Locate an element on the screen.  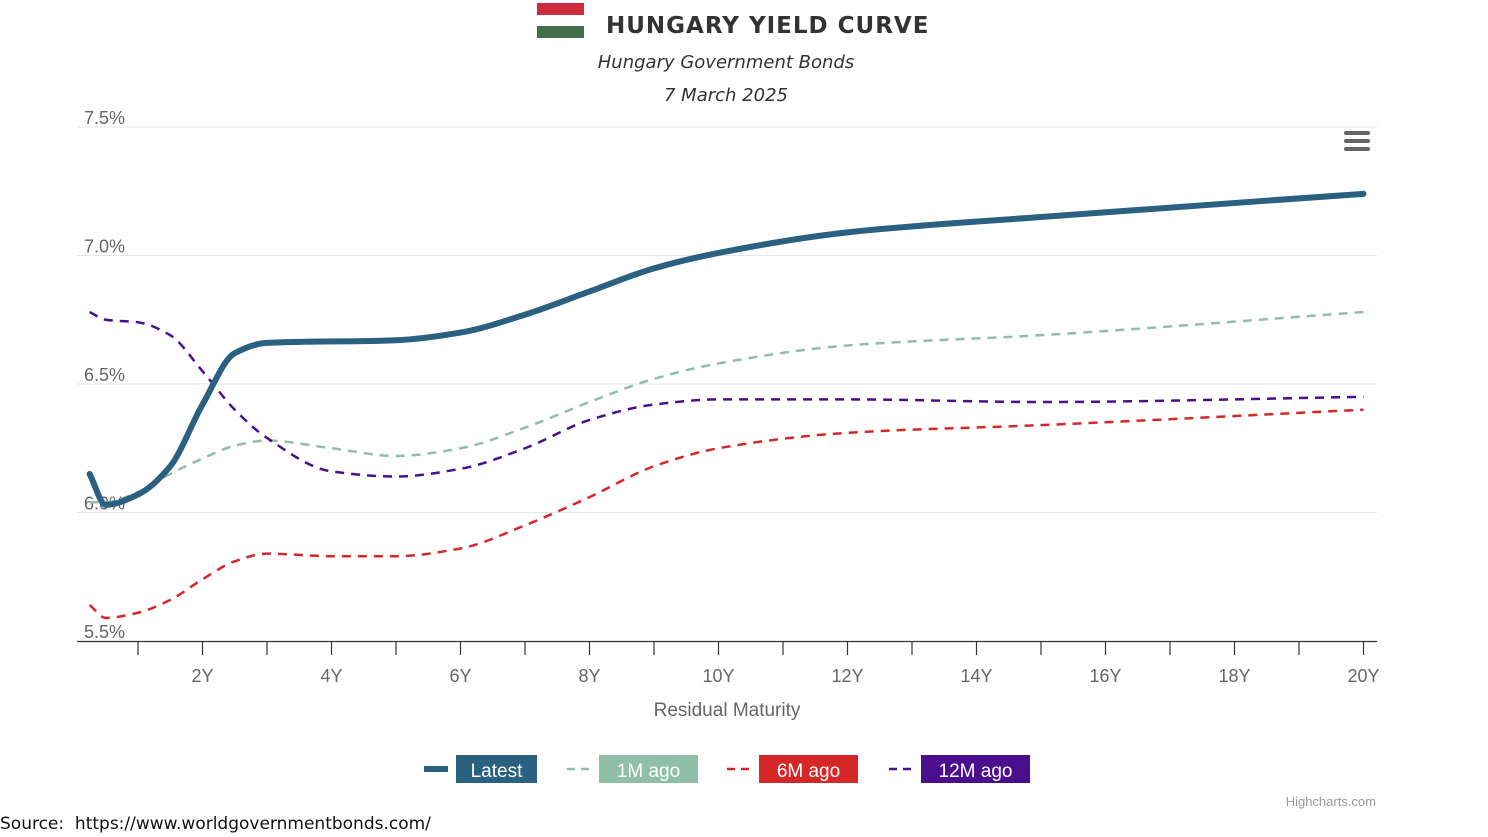
legend-item-1m-ago: 1M ago is located at coordinates (632, 769).